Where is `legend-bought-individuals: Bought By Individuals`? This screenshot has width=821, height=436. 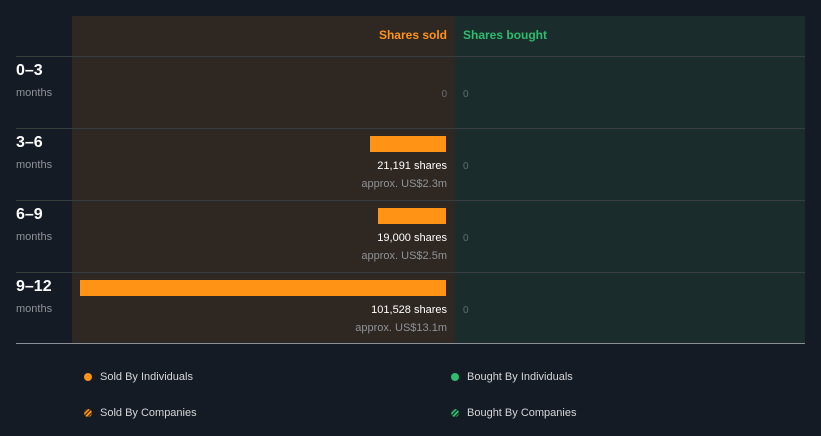
legend-bought-individuals: Bought By Individuals is located at coordinates (512, 377).